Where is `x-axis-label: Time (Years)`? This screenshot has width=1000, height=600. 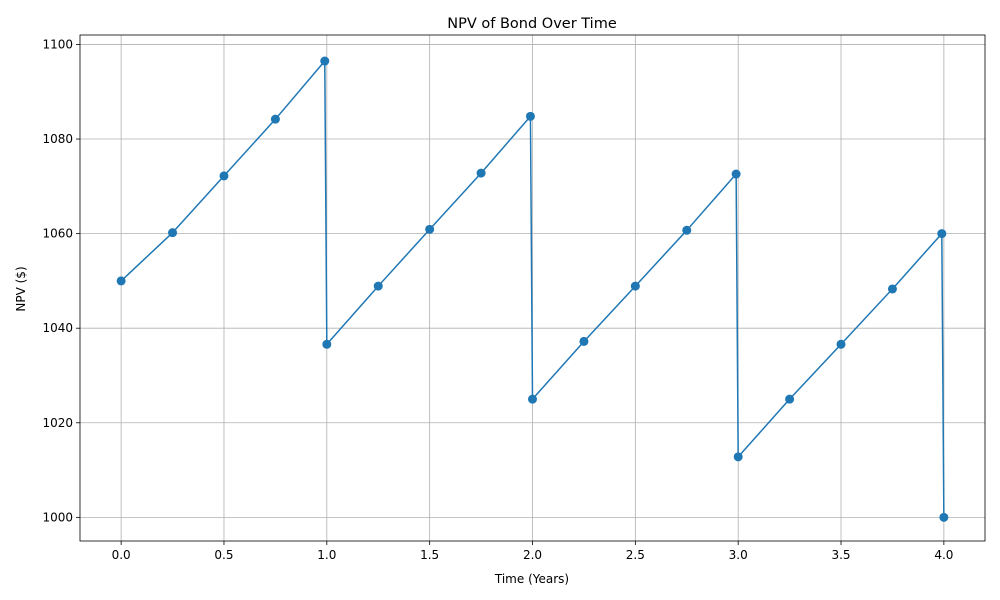 x-axis-label: Time (Years) is located at coordinates (531, 579).